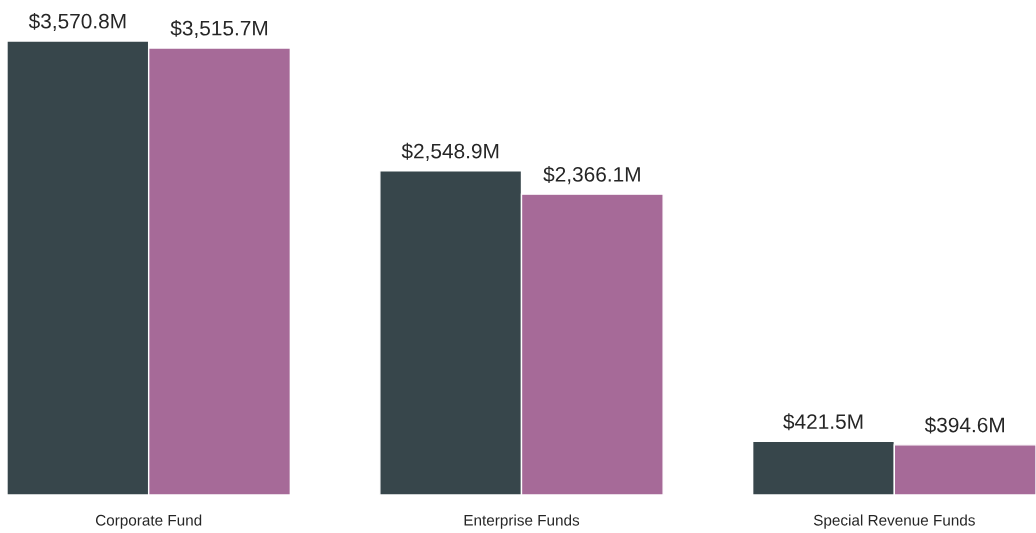 The width and height of the screenshot is (1036, 533). I want to click on x-tick-label: Special Revenue Funds, so click(894, 521).